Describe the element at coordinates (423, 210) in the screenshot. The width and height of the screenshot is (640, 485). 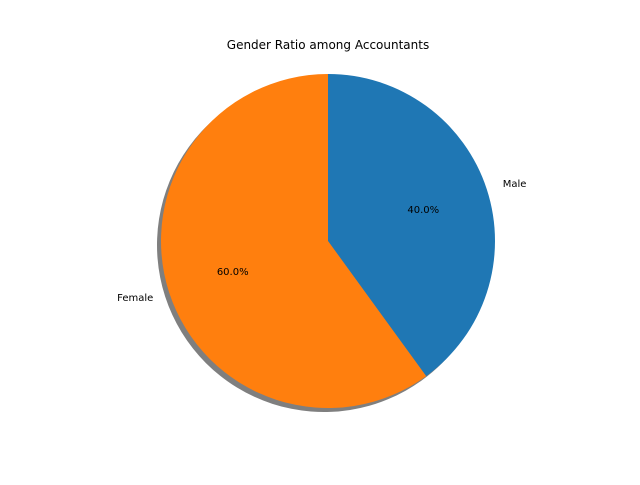
I see `slice-percent-male: 40.0%` at that location.